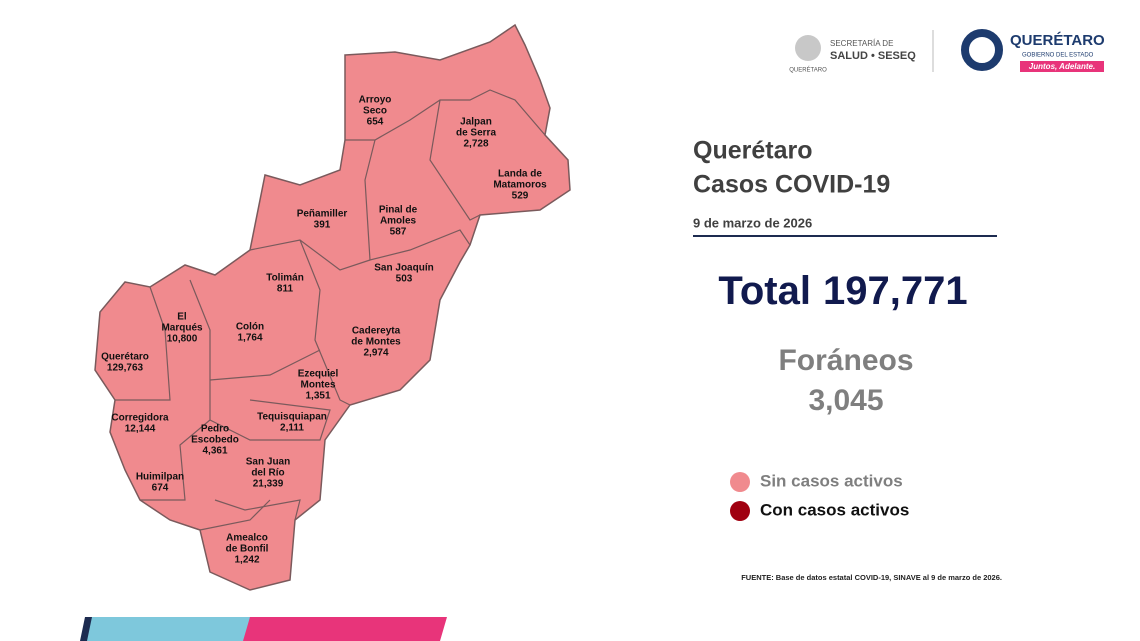  I want to click on municipality-cases: 1,764, so click(249, 338).